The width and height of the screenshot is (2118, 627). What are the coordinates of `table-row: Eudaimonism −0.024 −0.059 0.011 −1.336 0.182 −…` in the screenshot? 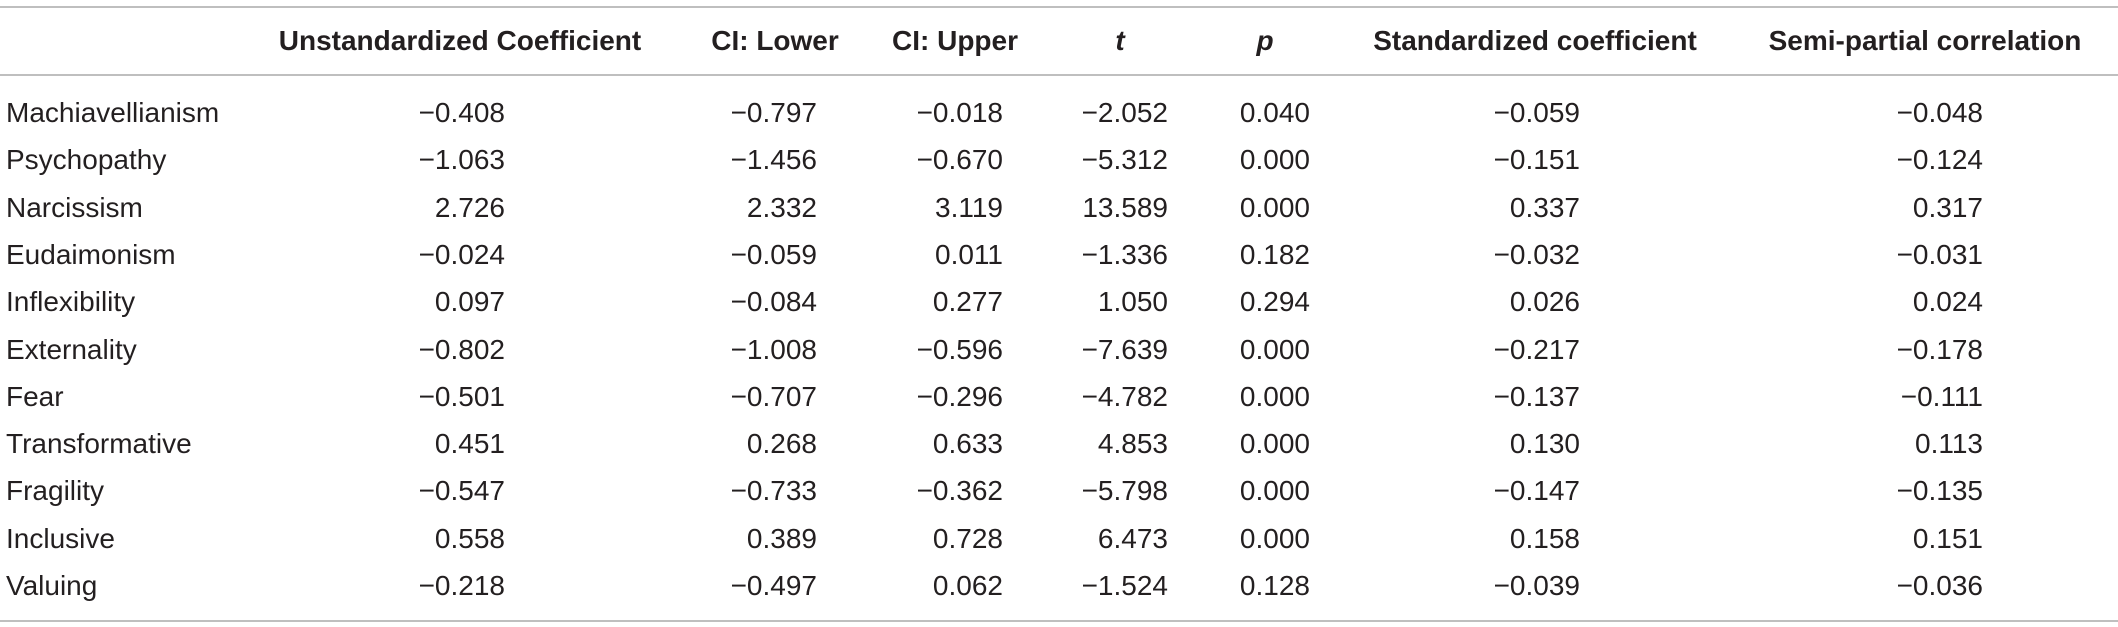 It's located at (1059, 254).